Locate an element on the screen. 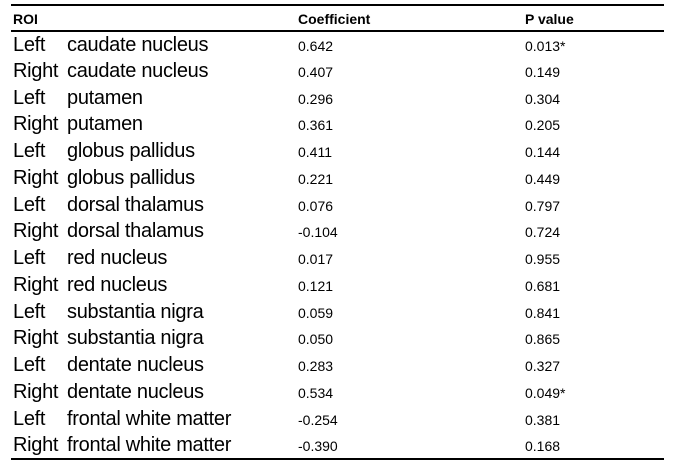 The height and width of the screenshot is (472, 676). table-row: Left dorsal thalamus 0.076 0.797 is located at coordinates (337, 205).